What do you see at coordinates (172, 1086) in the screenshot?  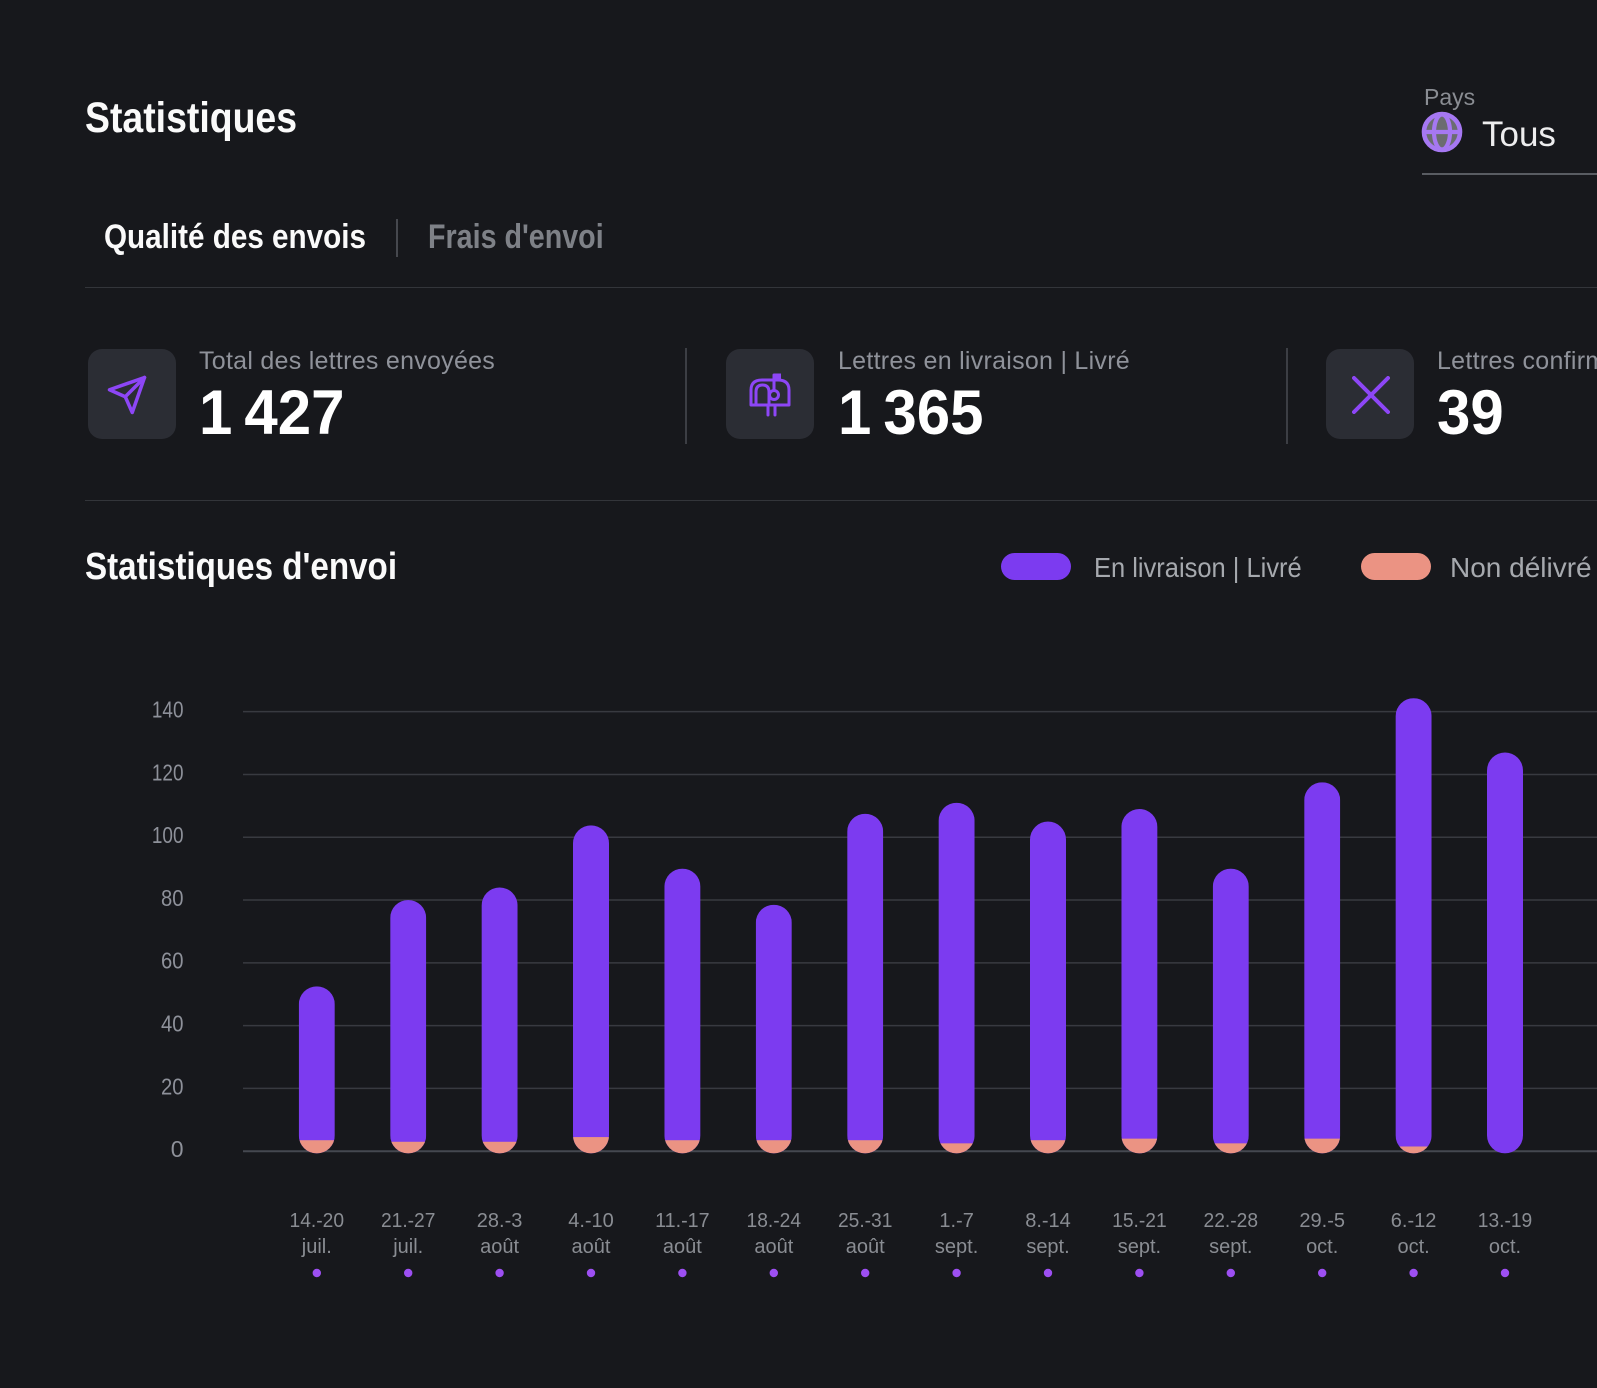 I see `svg-text: 20` at bounding box center [172, 1086].